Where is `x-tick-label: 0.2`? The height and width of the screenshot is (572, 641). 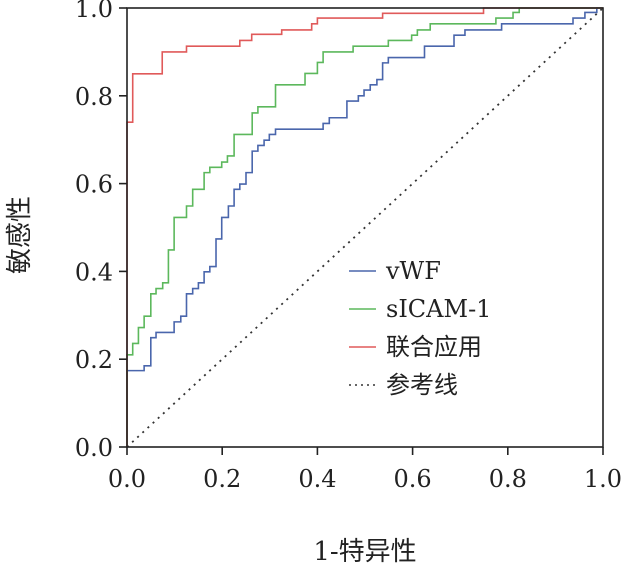 x-tick-label: 0.2 is located at coordinates (222, 479).